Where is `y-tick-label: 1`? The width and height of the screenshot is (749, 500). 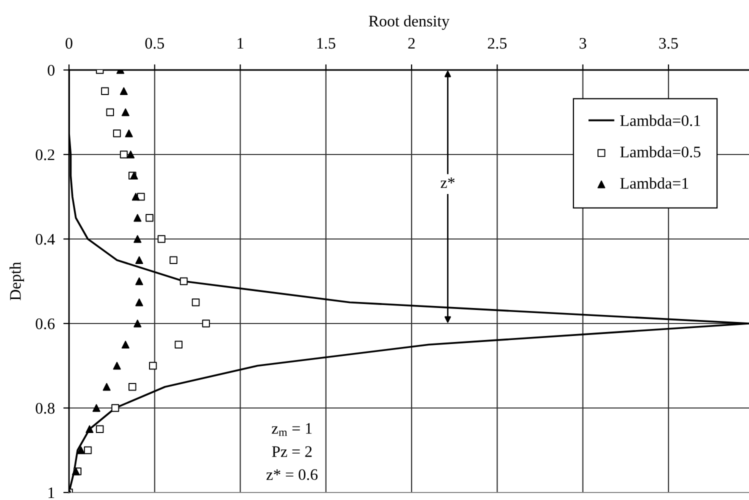 y-tick-label: 1 is located at coordinates (51, 492).